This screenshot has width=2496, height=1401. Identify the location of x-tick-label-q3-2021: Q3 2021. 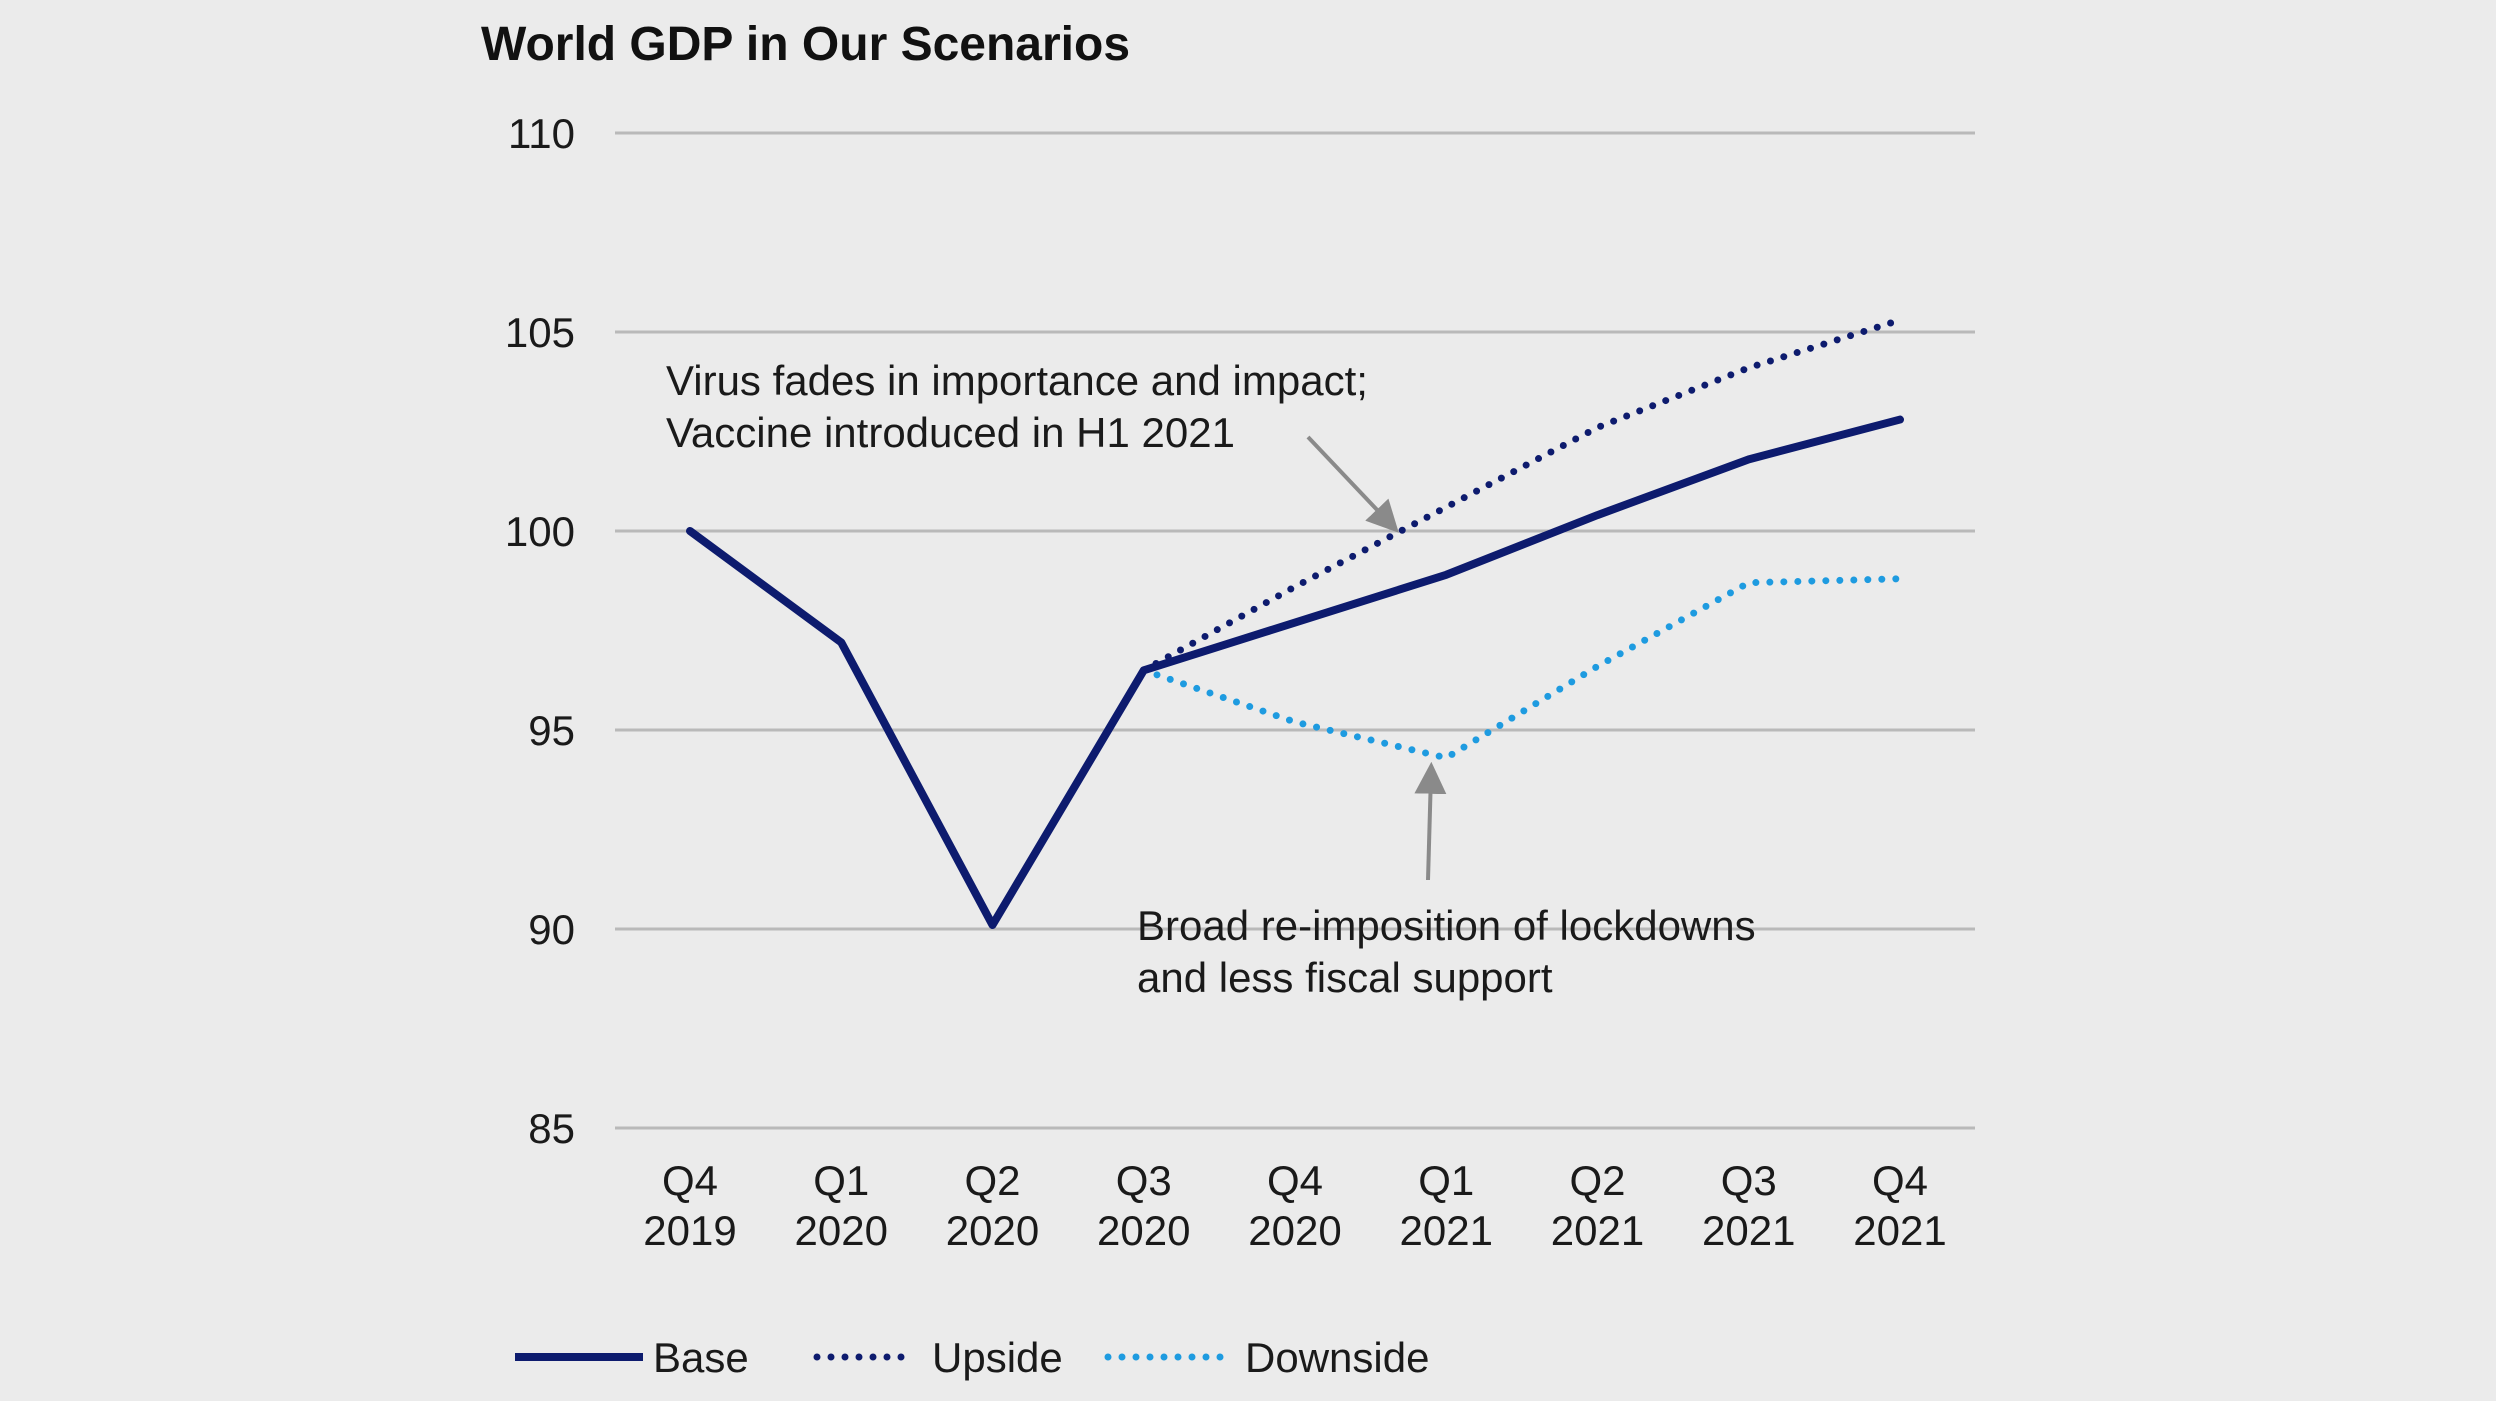
(1748, 1205).